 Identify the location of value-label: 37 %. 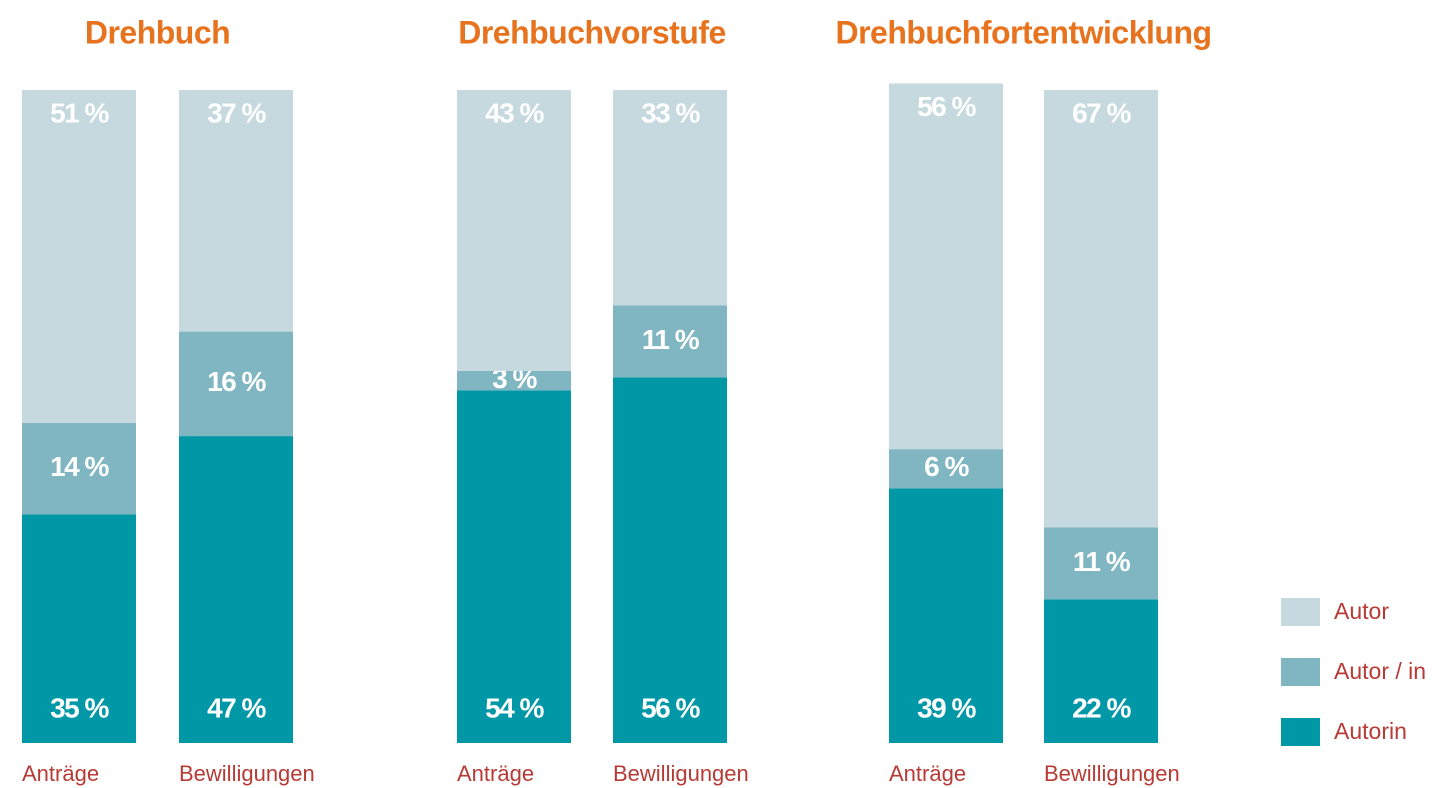
(236, 112).